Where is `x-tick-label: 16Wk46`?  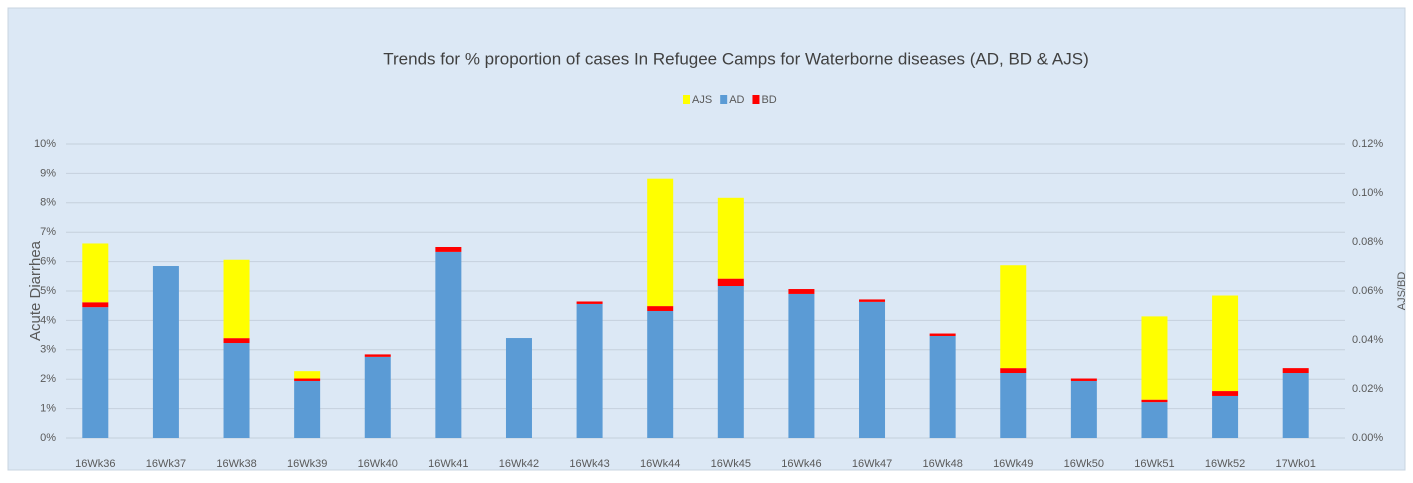
x-tick-label: 16Wk46 is located at coordinates (801, 464).